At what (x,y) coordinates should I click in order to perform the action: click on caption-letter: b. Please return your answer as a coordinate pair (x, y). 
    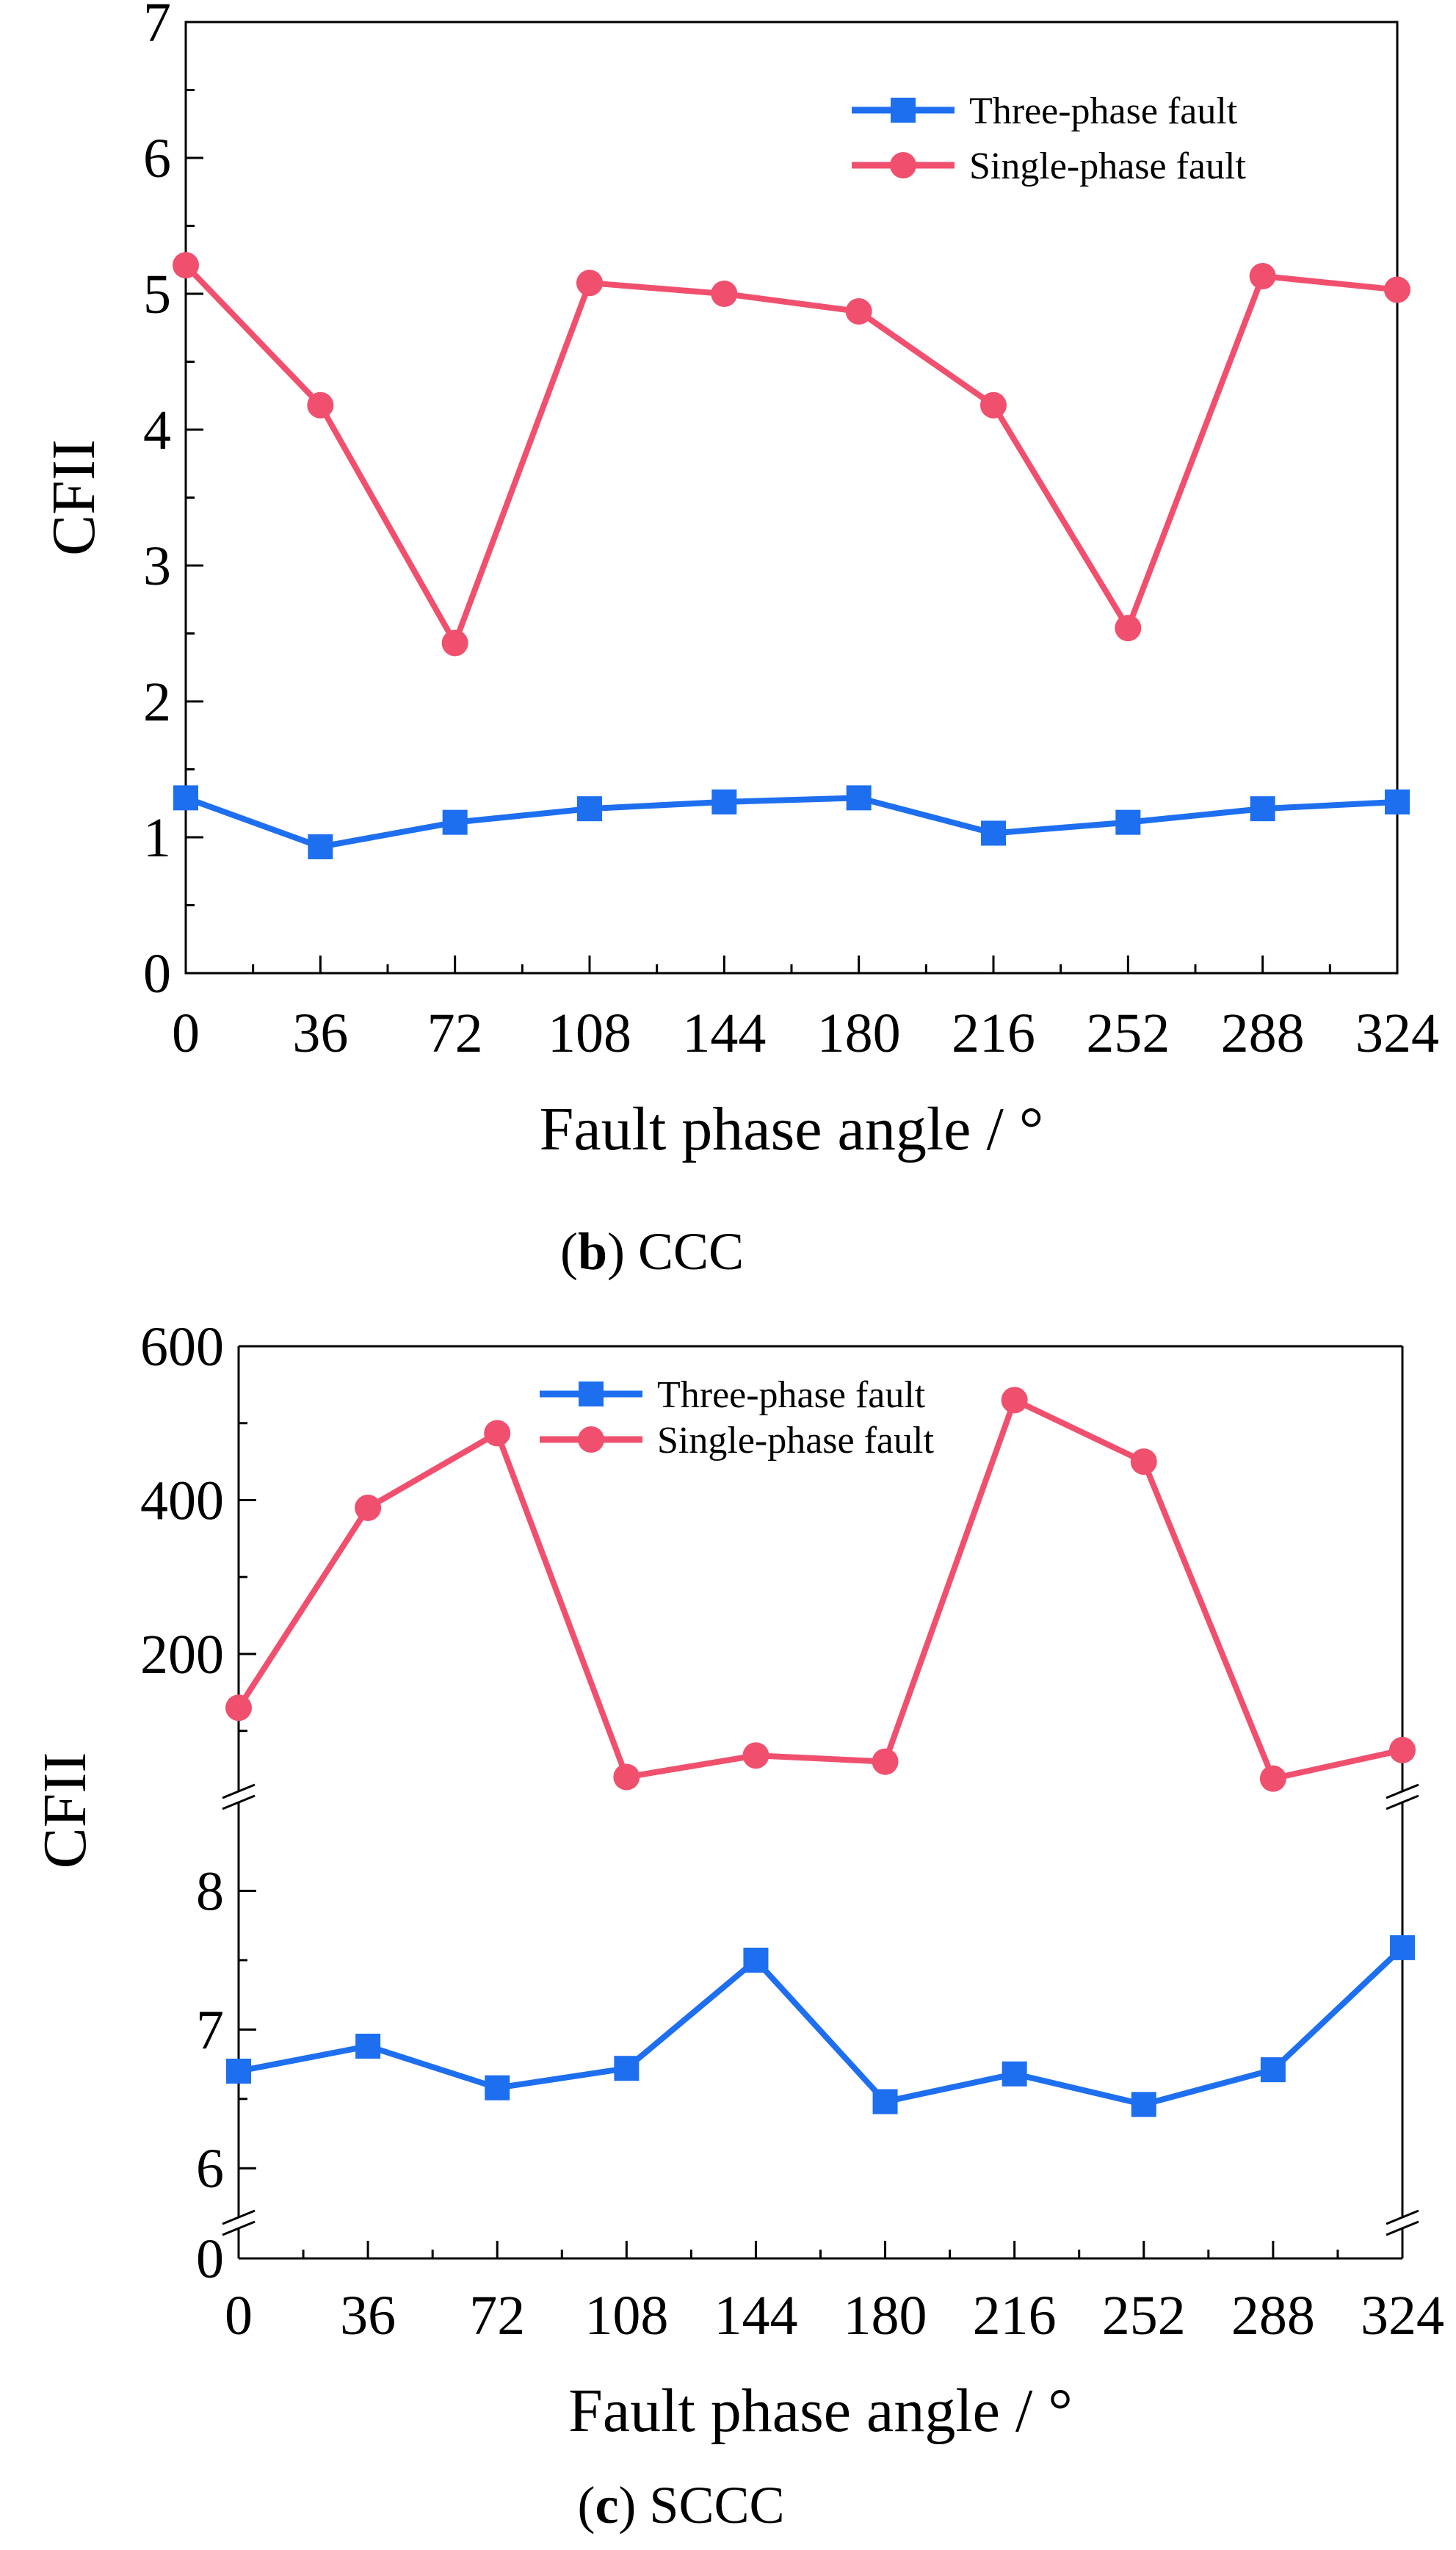
    Looking at the image, I should click on (592, 1251).